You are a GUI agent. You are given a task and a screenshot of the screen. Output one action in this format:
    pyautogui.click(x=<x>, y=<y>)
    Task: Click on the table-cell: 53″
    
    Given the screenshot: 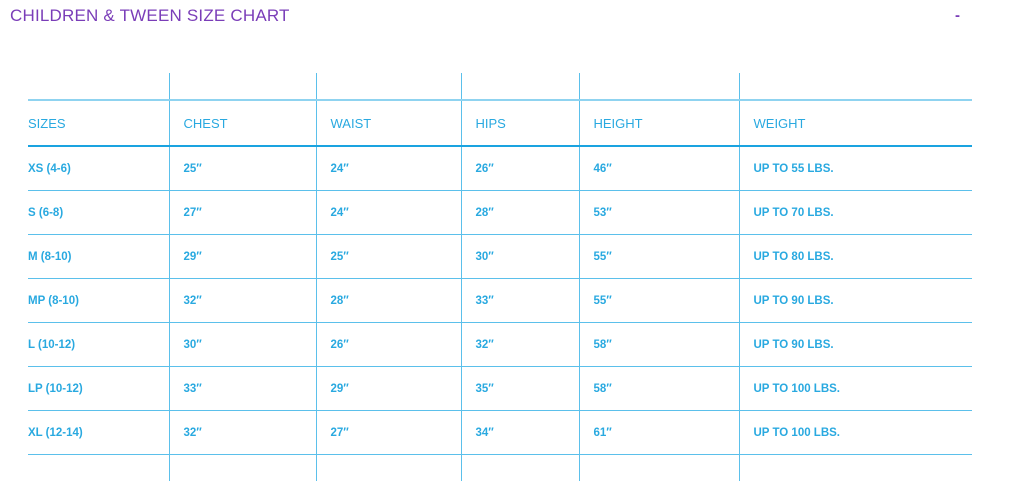 What is the action you would take?
    pyautogui.click(x=658, y=212)
    